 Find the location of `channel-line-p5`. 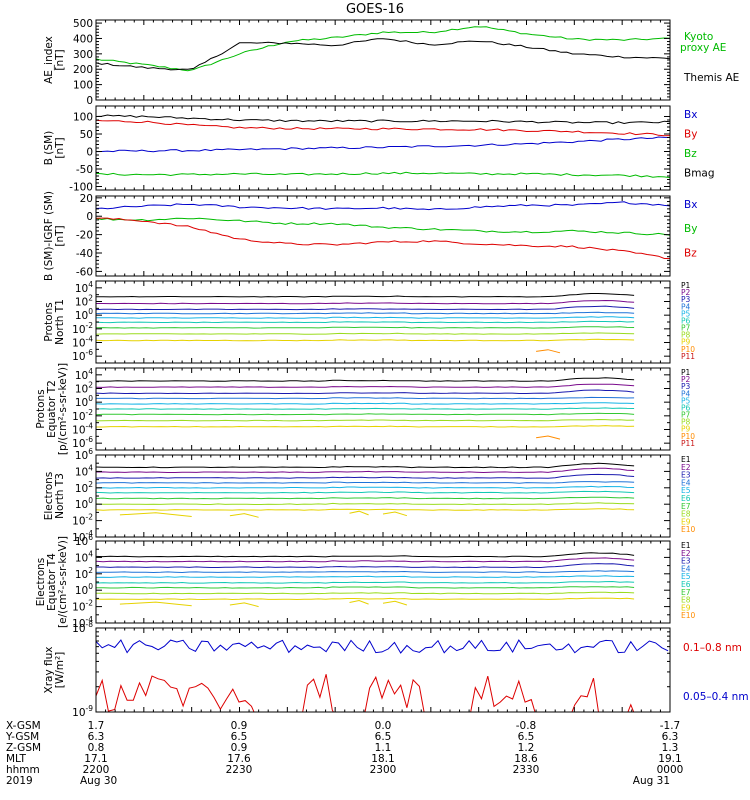

channel-line-p5 is located at coordinates (365, 317).